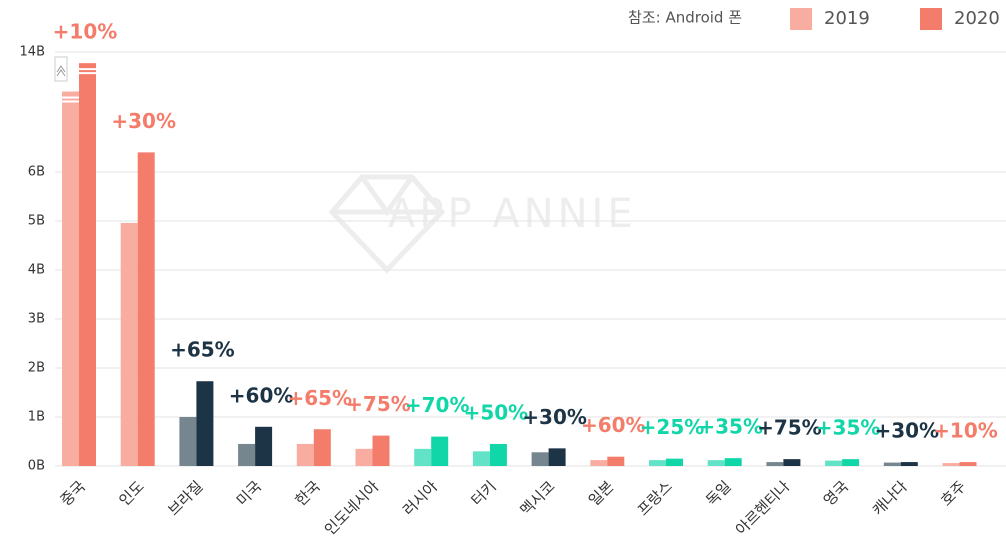 This screenshot has width=1006, height=549. What do you see at coordinates (672, 427) in the screenshot?
I see `growth-label: +25%` at bounding box center [672, 427].